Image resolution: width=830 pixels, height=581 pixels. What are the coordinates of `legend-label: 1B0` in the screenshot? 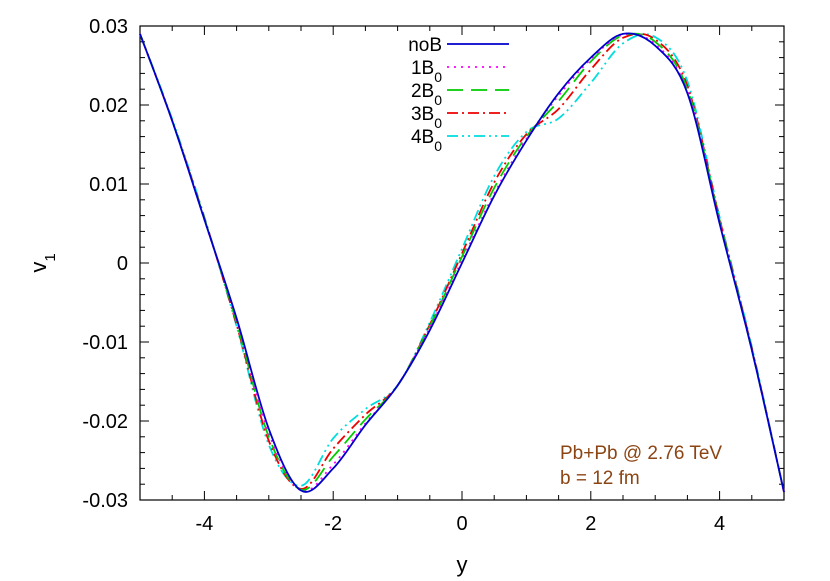 It's located at (426, 71).